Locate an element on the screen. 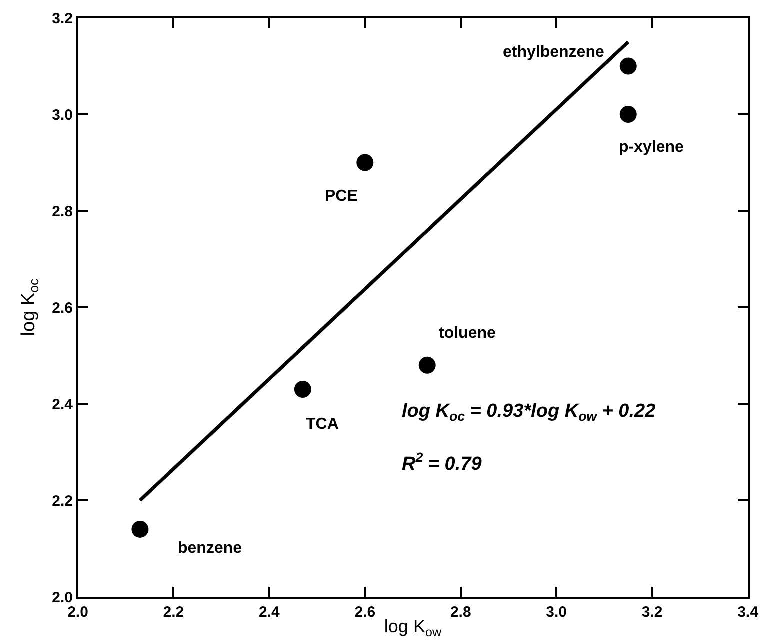 The width and height of the screenshot is (764, 641). annotation: p-xylene is located at coordinates (651, 147).